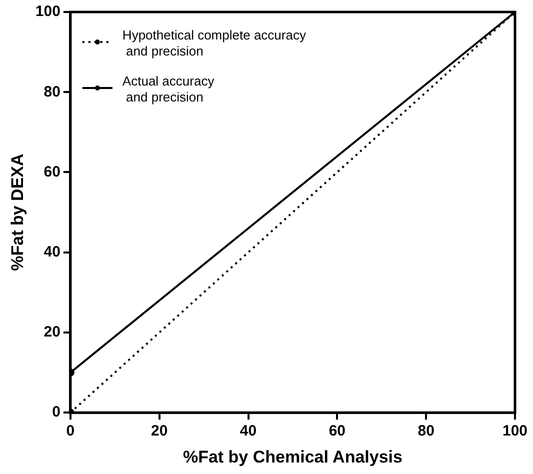 The width and height of the screenshot is (533, 474). Describe the element at coordinates (52, 171) in the screenshot. I see `y-tick-label: 60` at that location.